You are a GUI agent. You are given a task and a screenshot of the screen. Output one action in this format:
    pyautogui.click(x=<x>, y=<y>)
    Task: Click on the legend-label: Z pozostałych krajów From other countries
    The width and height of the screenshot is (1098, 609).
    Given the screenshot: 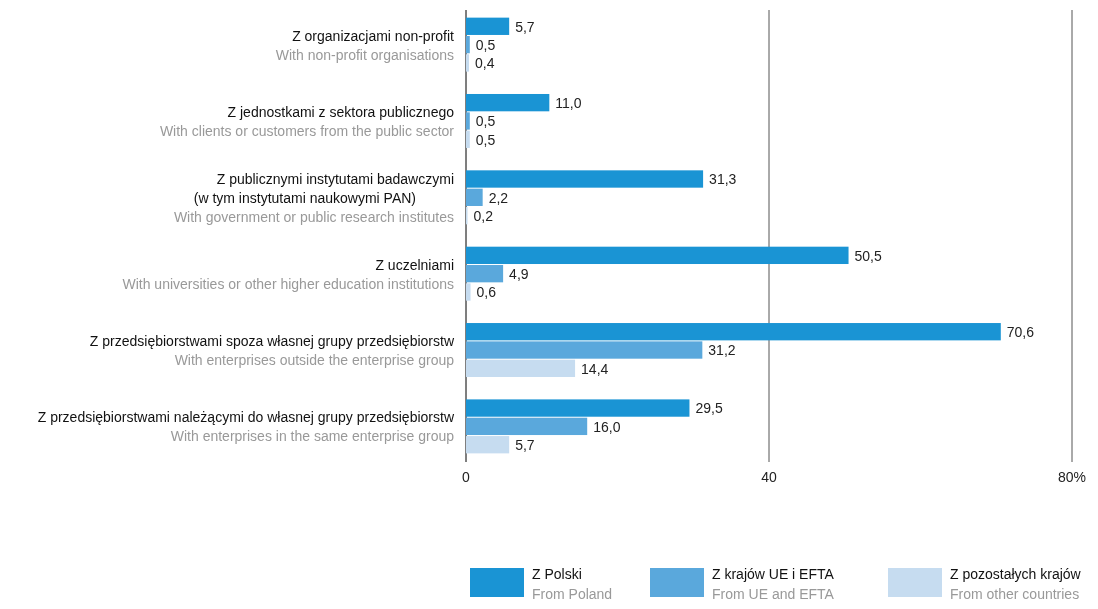 What is the action you would take?
    pyautogui.click(x=1016, y=583)
    